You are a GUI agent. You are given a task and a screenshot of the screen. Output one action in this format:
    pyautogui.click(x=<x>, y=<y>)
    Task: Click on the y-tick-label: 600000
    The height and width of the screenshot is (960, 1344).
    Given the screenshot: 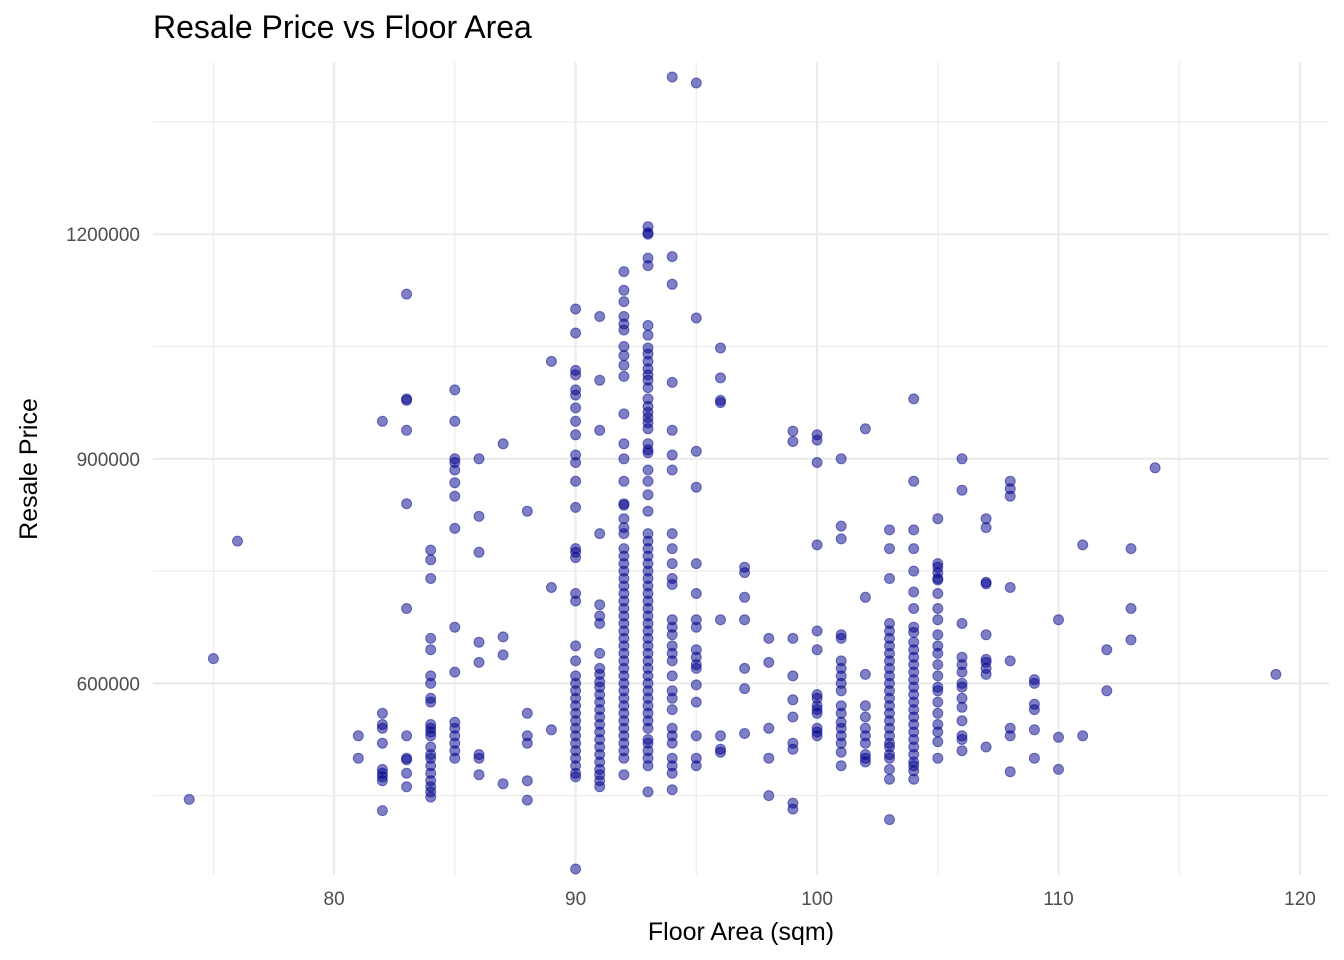 What is the action you would take?
    pyautogui.click(x=108, y=684)
    